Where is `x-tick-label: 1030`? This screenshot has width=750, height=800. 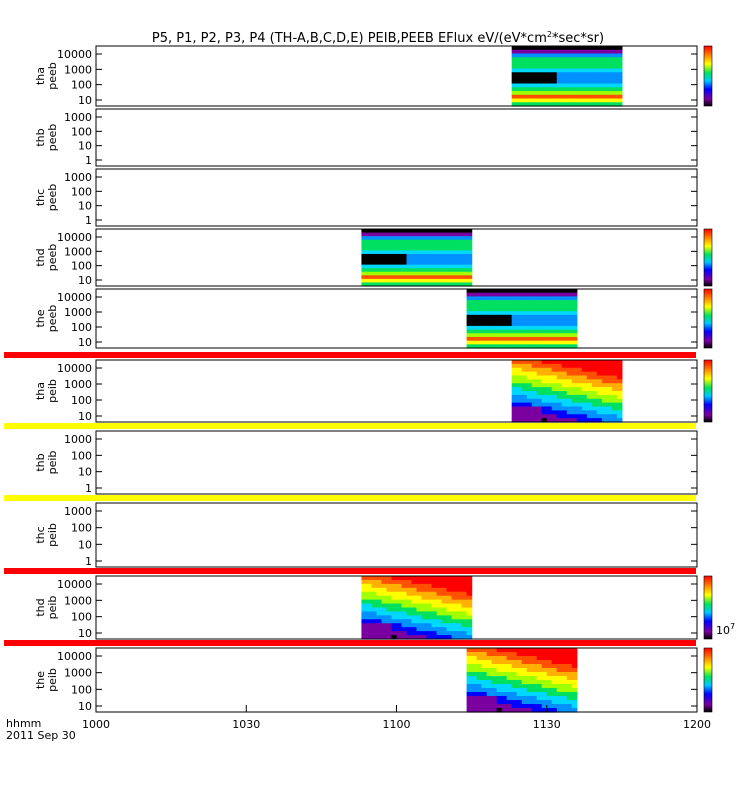
x-tick-label: 1030 is located at coordinates (246, 724).